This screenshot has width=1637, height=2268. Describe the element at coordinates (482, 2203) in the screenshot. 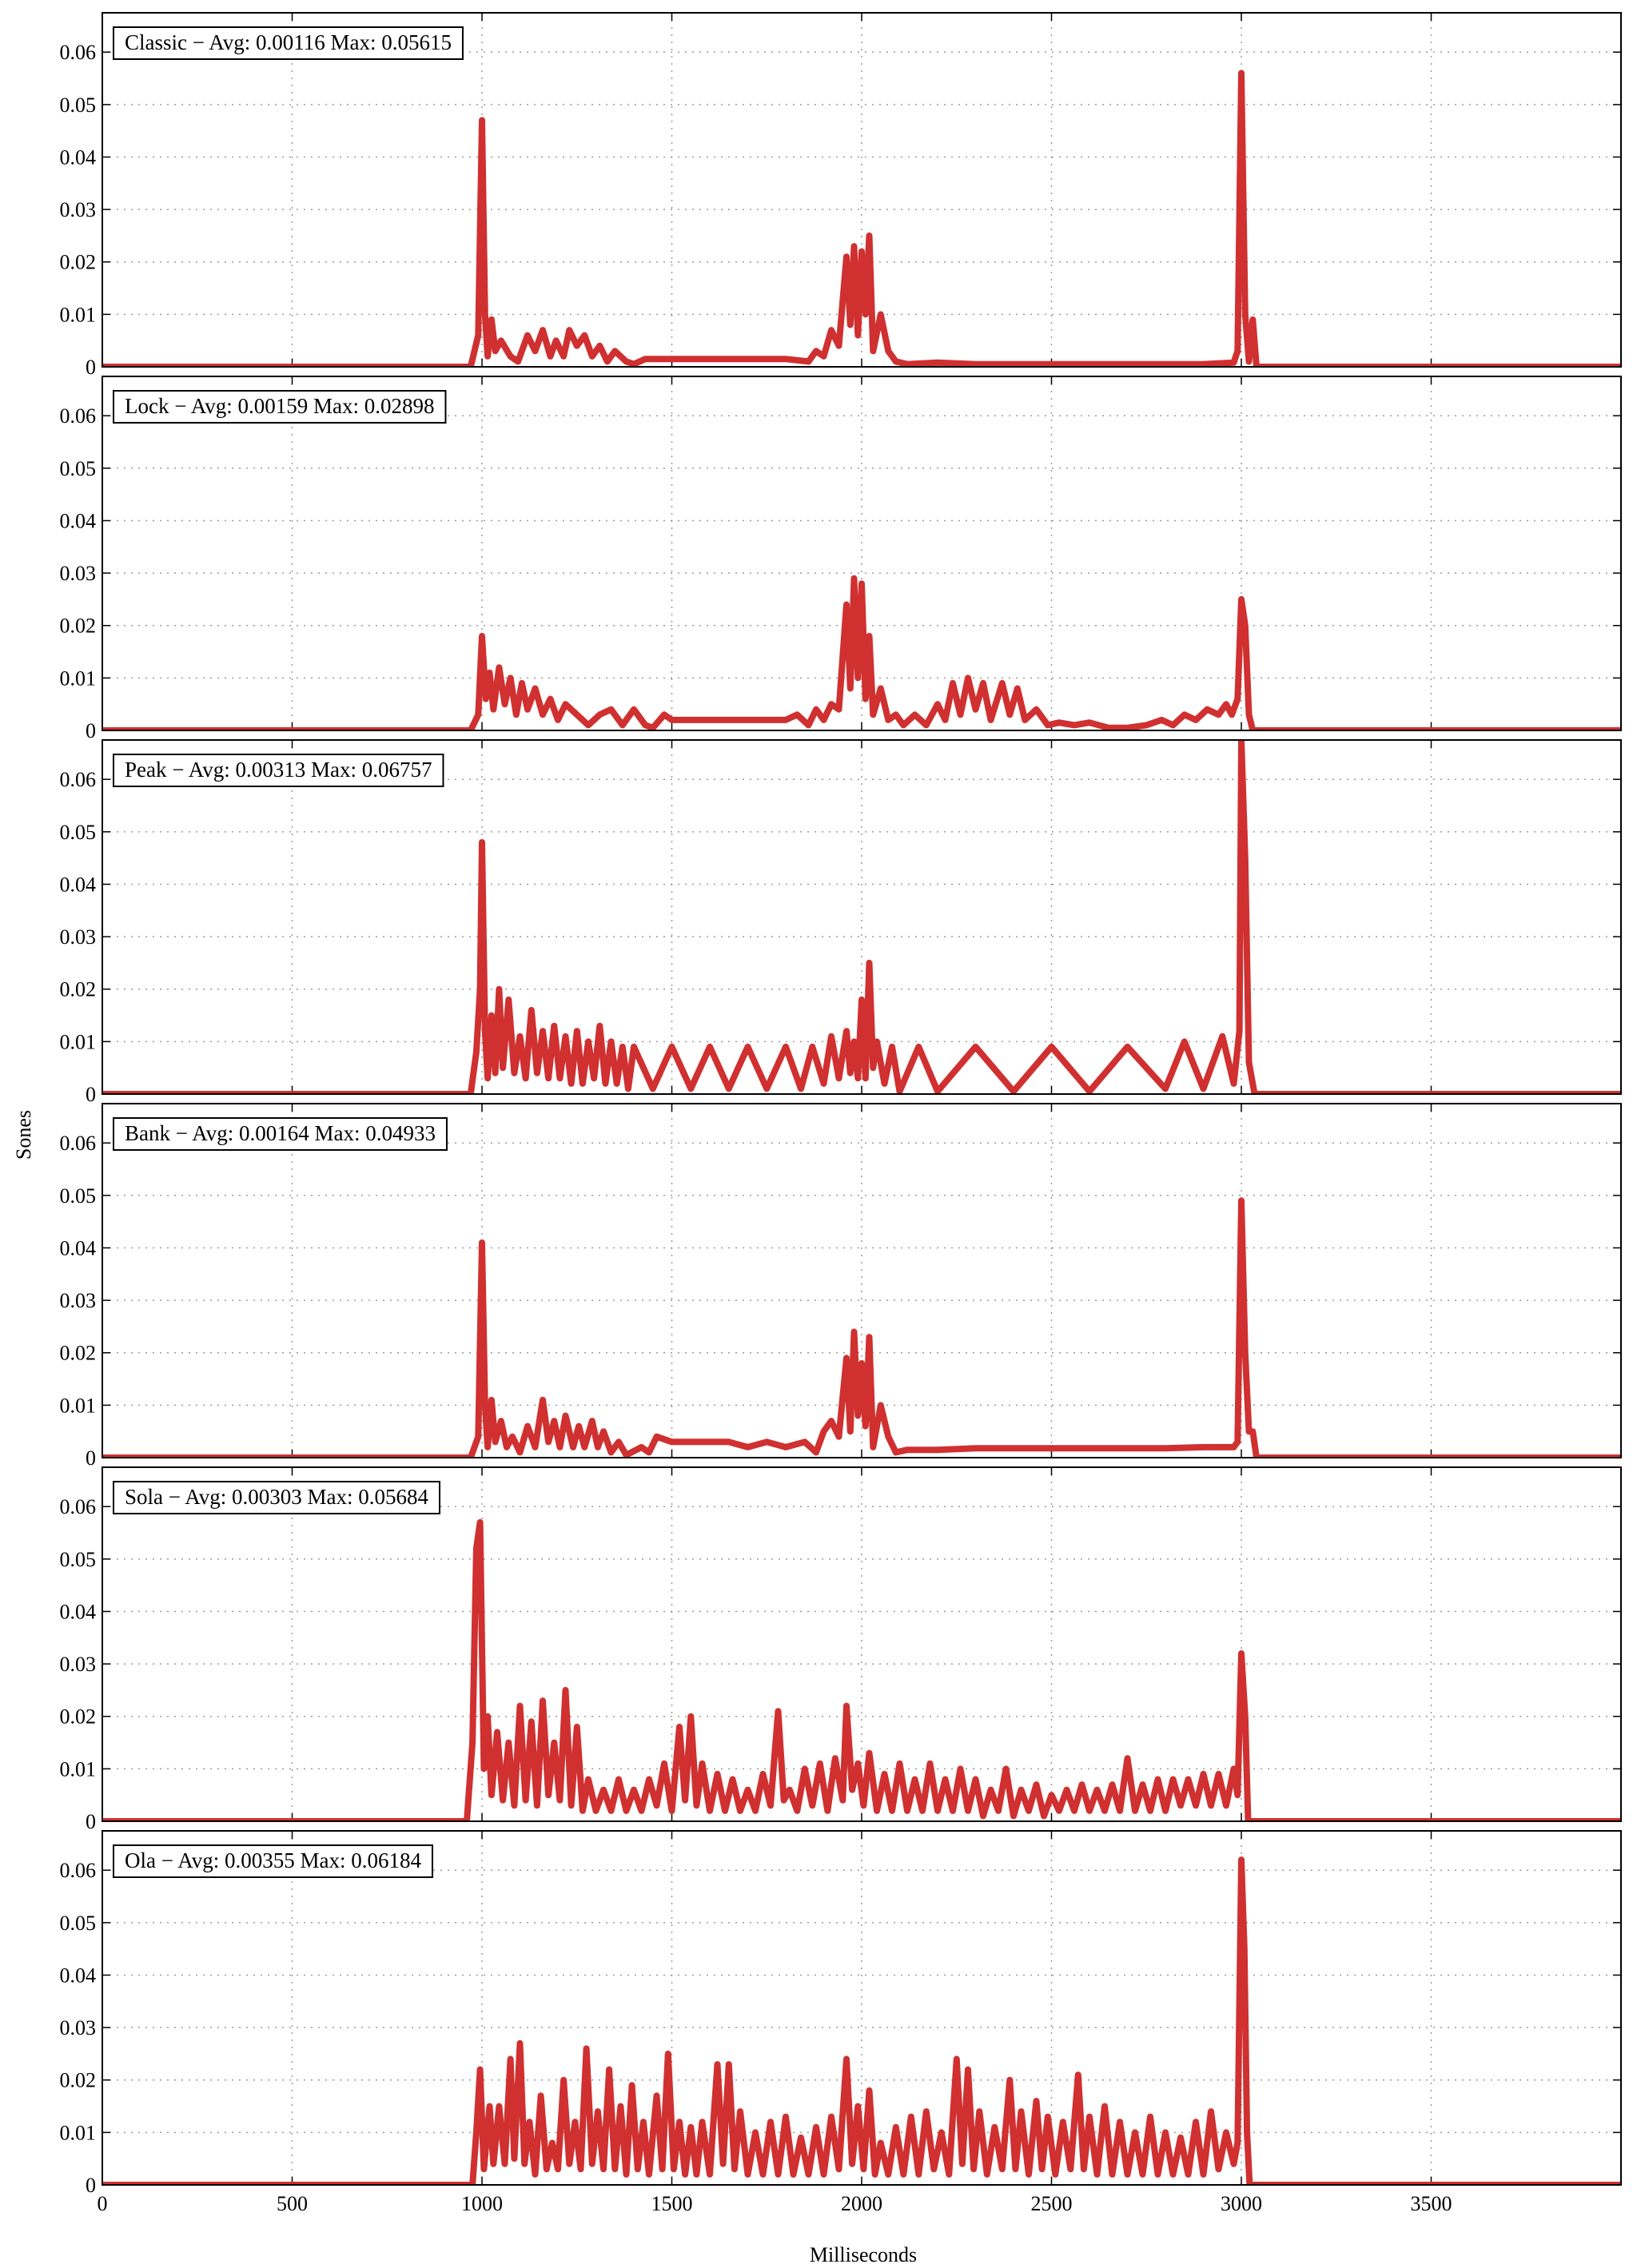

I see `x-tick-label: 1000` at that location.